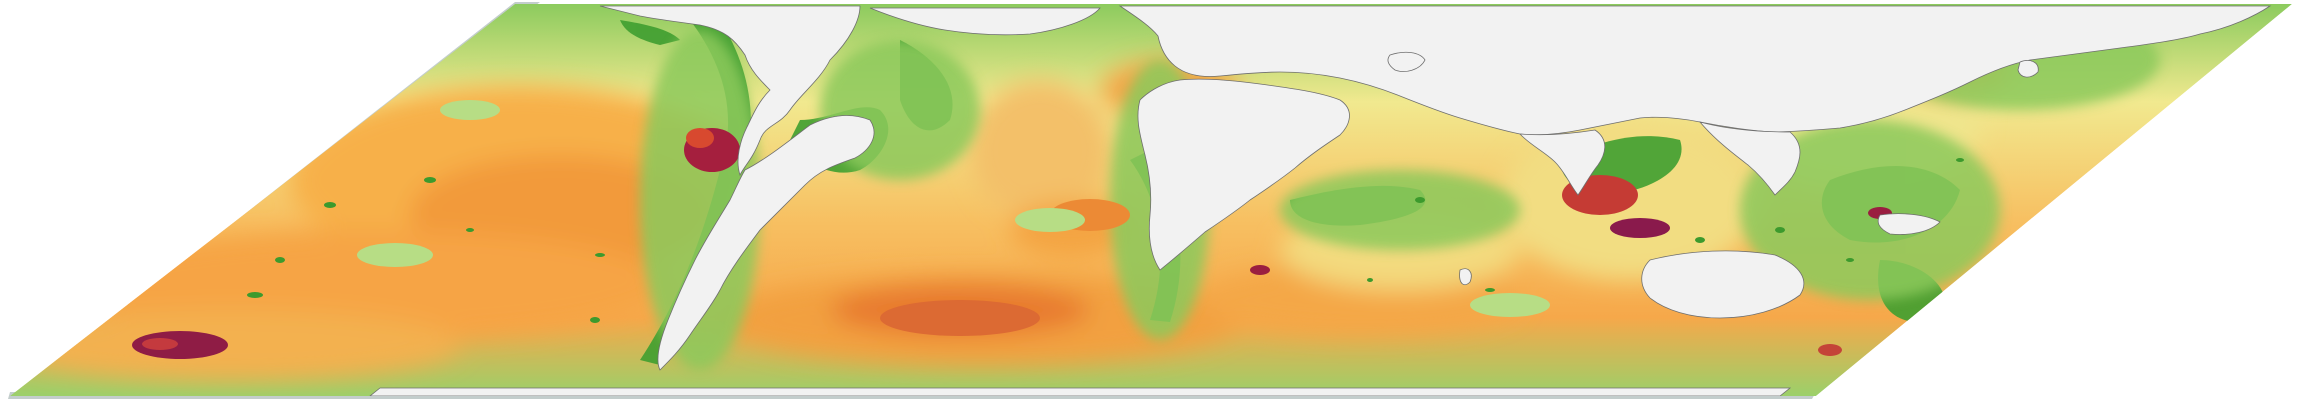 The width and height of the screenshot is (2300, 400). Describe the element at coordinates (1243, 174) in the screenshot. I see `land-africa` at that location.